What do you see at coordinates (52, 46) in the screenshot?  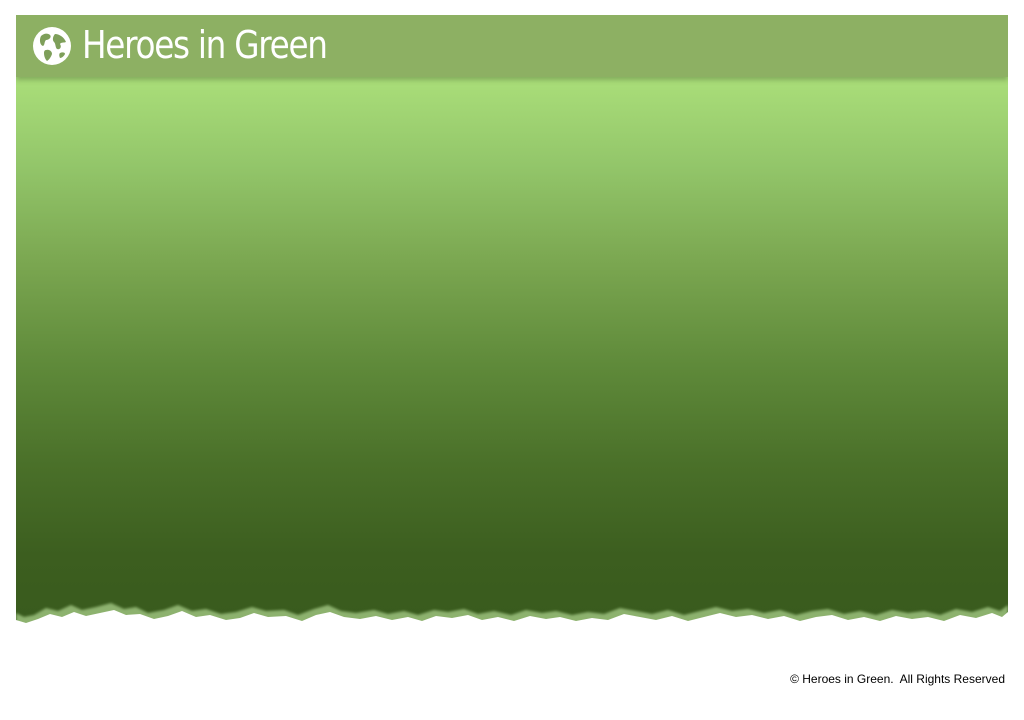 I see `globe-icon` at bounding box center [52, 46].